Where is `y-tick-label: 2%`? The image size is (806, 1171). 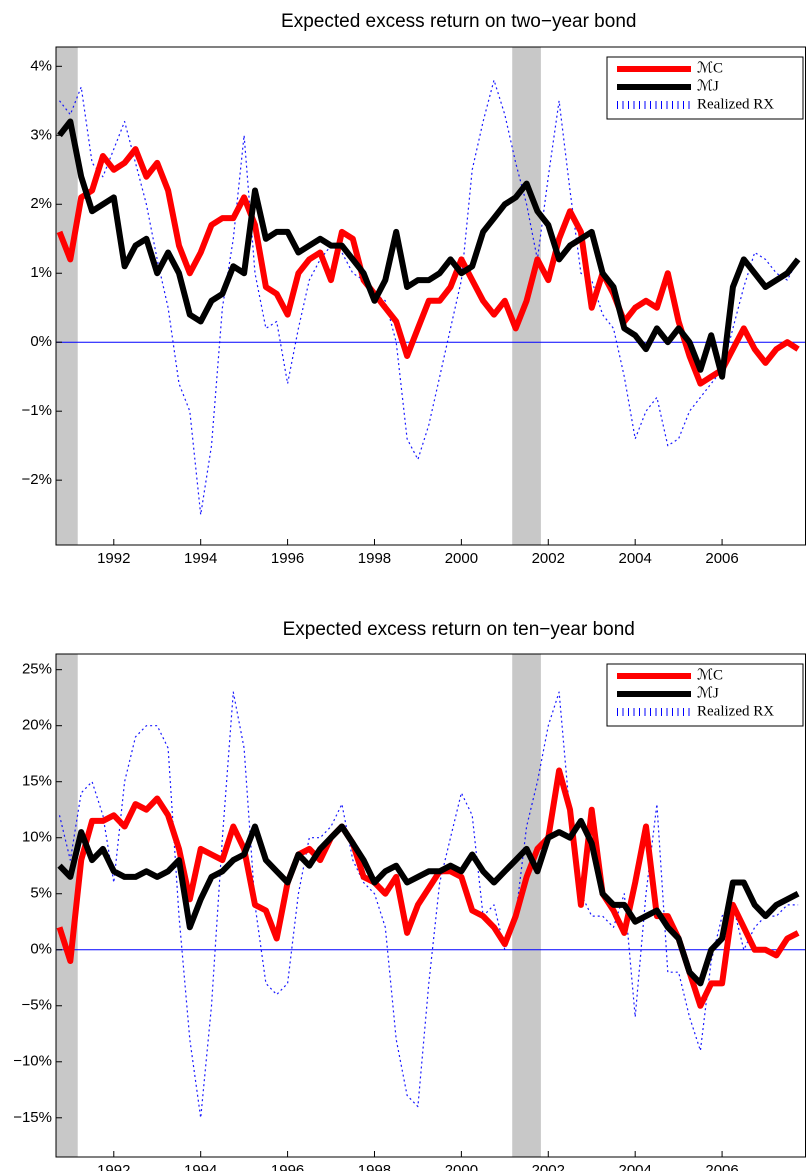
y-tick-label: 2% is located at coordinates (41, 203).